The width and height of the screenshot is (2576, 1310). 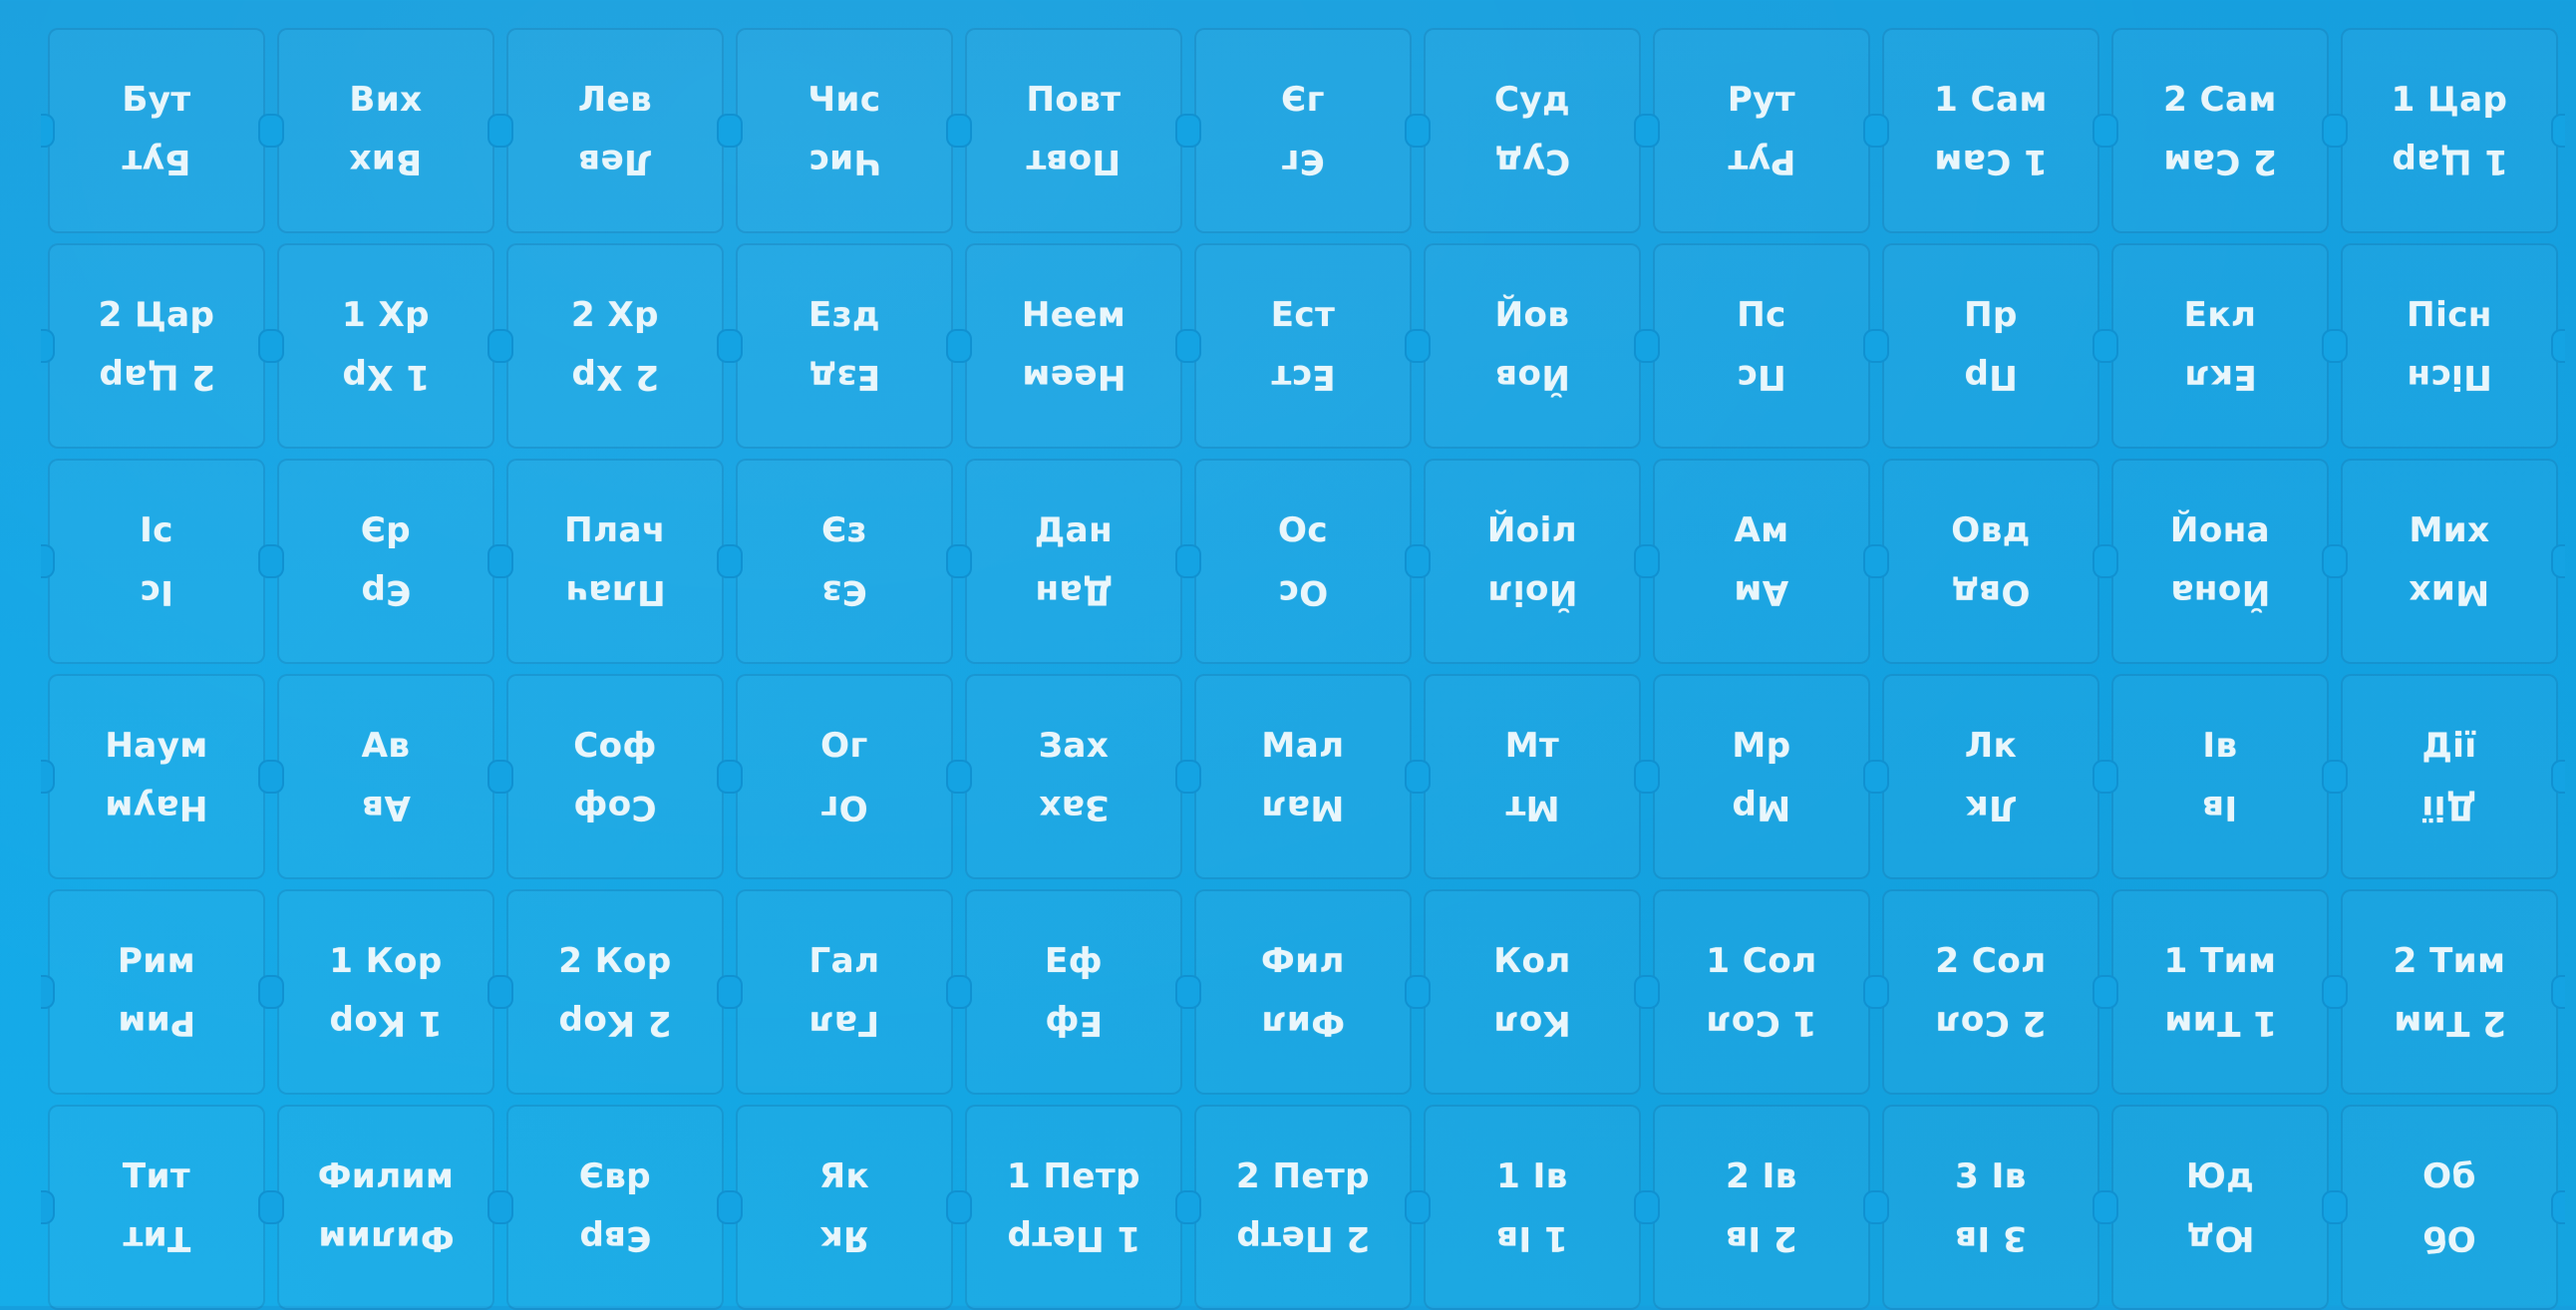 I want to click on index-tab: Плач Плач, so click(x=615, y=561).